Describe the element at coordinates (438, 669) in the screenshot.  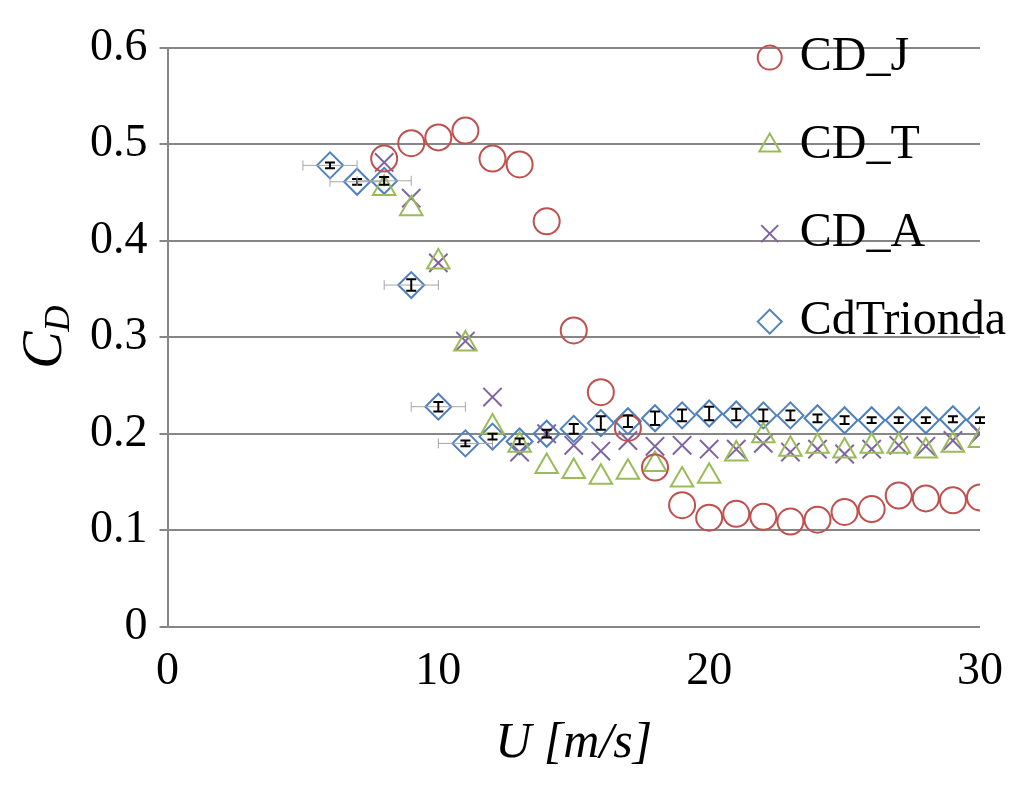
I see `x-tick-label: 10` at that location.